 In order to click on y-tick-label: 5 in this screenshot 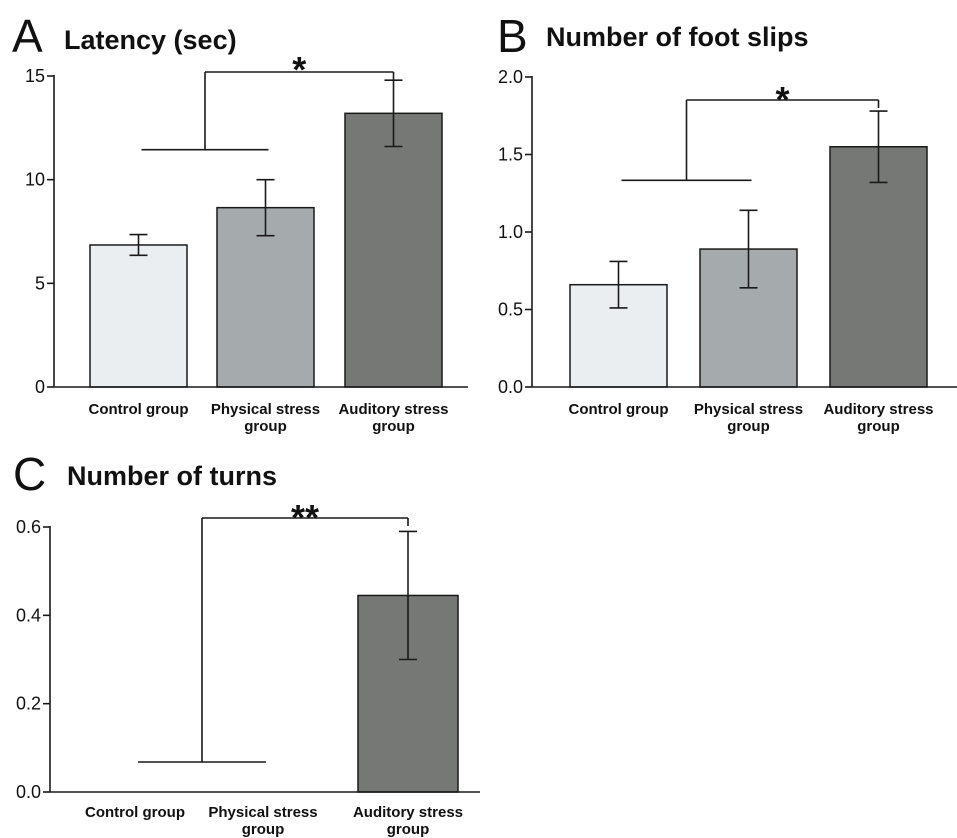, I will do `click(40, 283)`.